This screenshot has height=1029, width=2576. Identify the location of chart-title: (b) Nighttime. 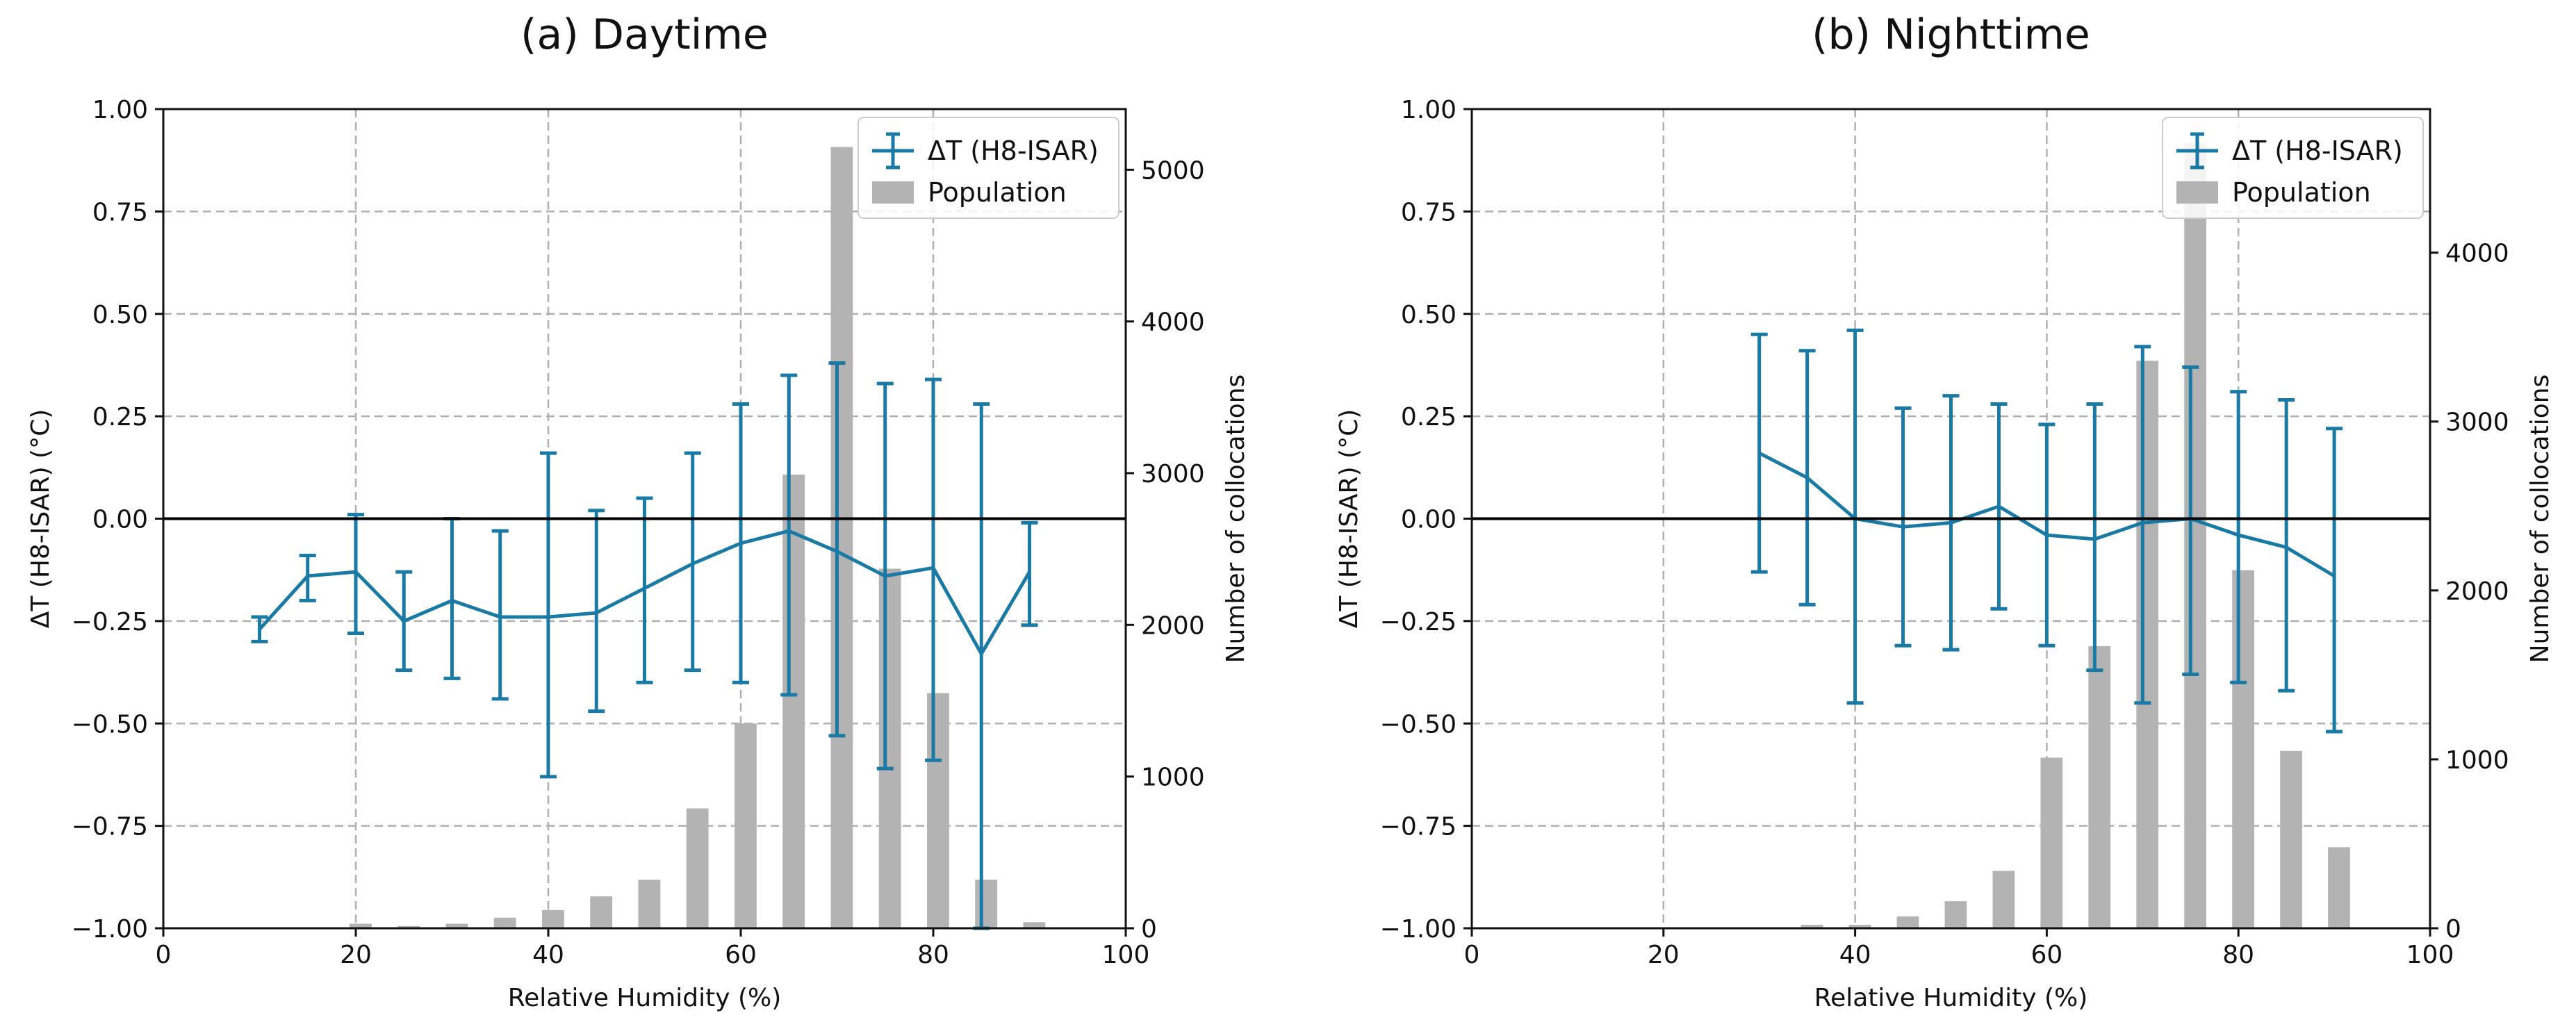
(1951, 34).